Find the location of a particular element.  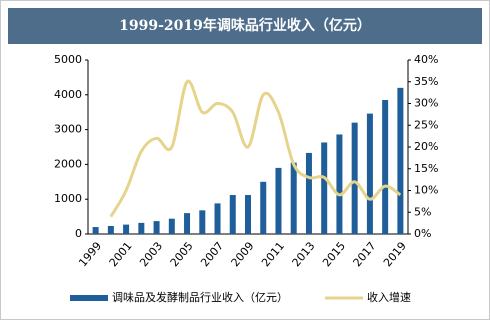

y-tick-label: 4000 is located at coordinates (68, 94).